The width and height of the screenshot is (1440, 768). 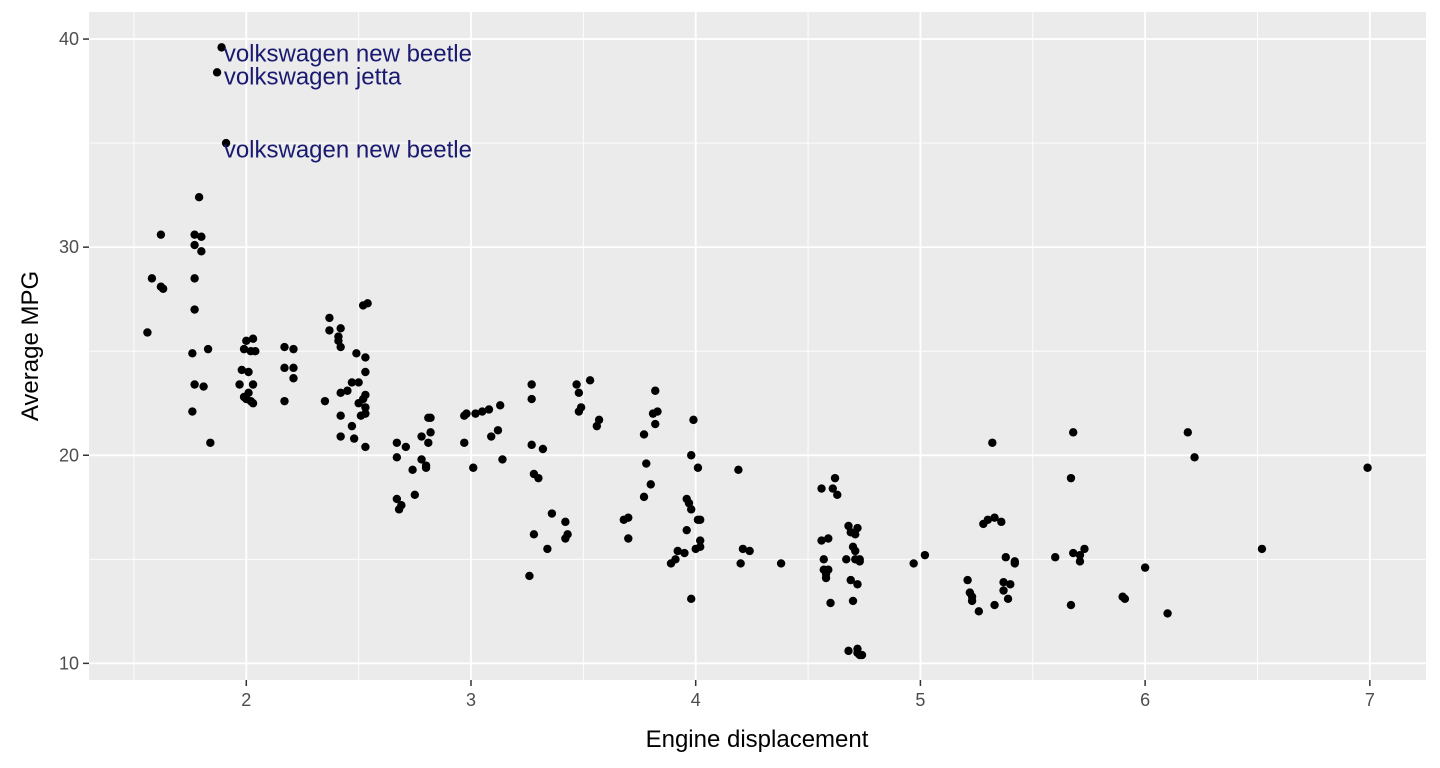 What do you see at coordinates (696, 700) in the screenshot?
I see `x-tick-label: 4` at bounding box center [696, 700].